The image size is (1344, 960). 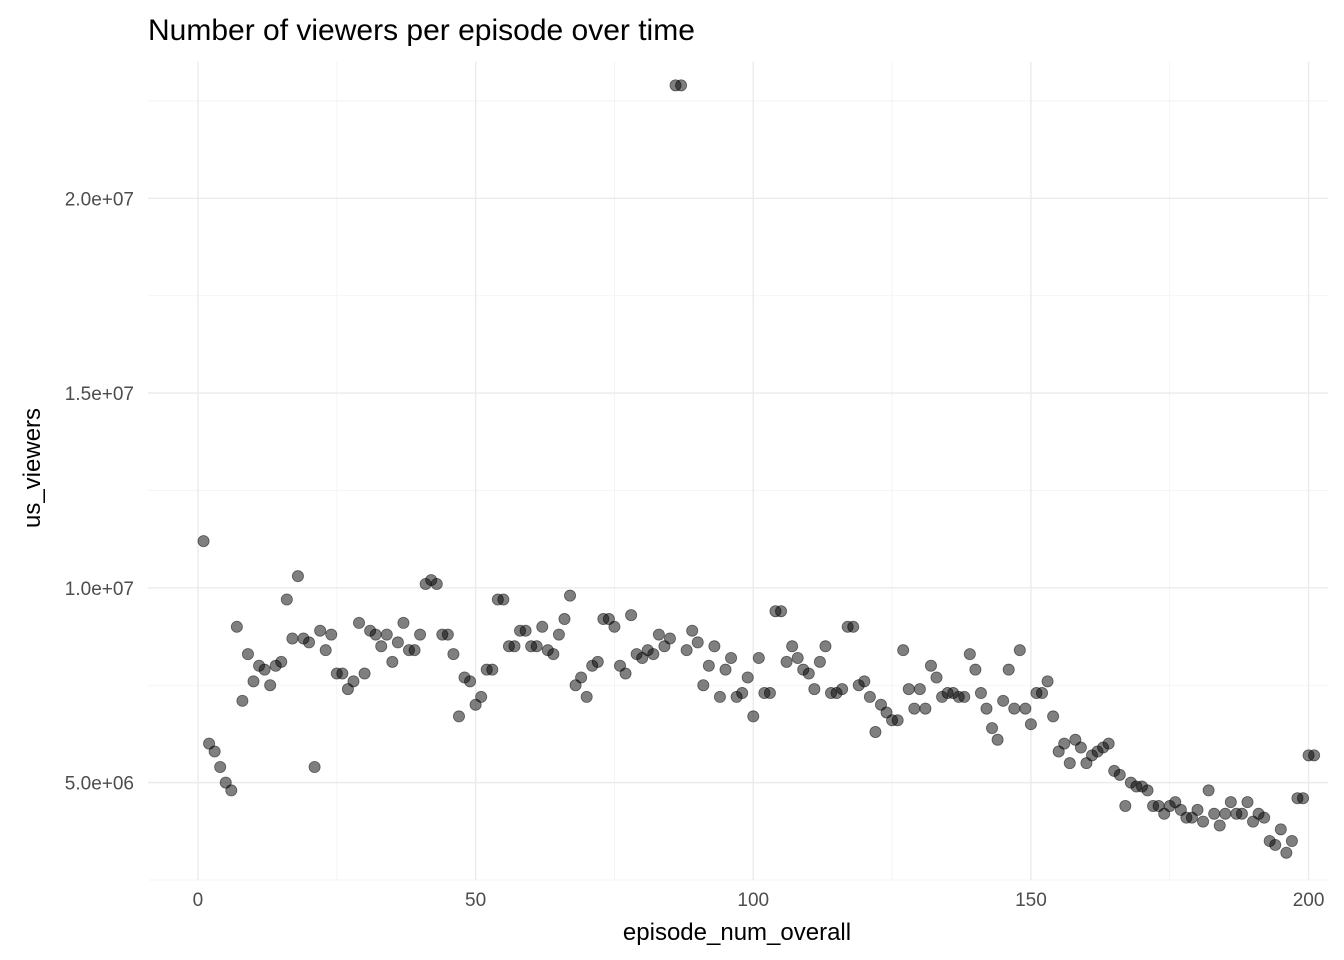 I want to click on chart-title: Number of viewers per episode over time, so click(x=421, y=30).